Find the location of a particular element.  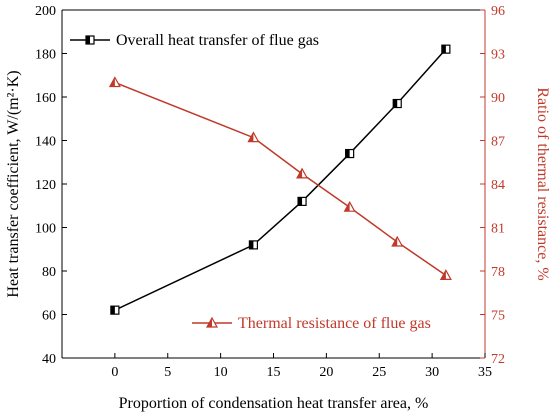

legend-item-thermal-resistance-marker is located at coordinates (212, 322).